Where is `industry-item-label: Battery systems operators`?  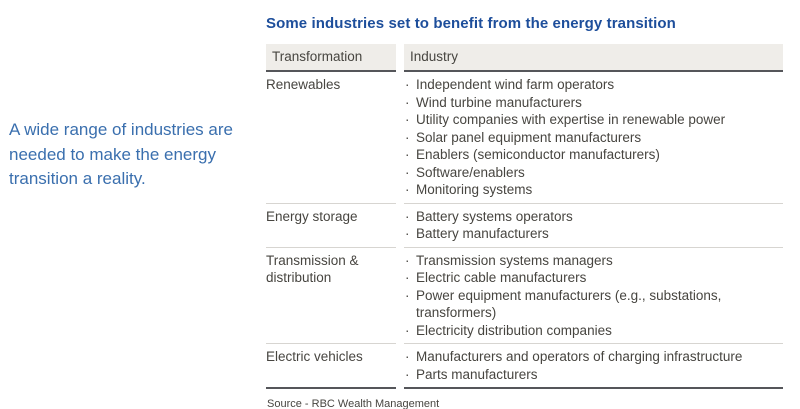
industry-item-label: Battery systems operators is located at coordinates (494, 216).